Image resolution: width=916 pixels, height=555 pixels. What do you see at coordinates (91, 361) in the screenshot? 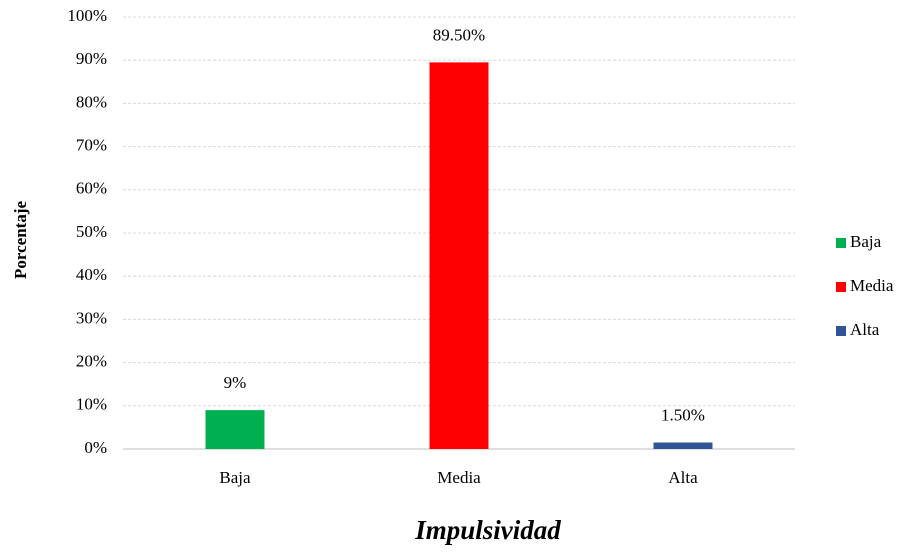
I see `y-tick-label: 20%` at bounding box center [91, 361].